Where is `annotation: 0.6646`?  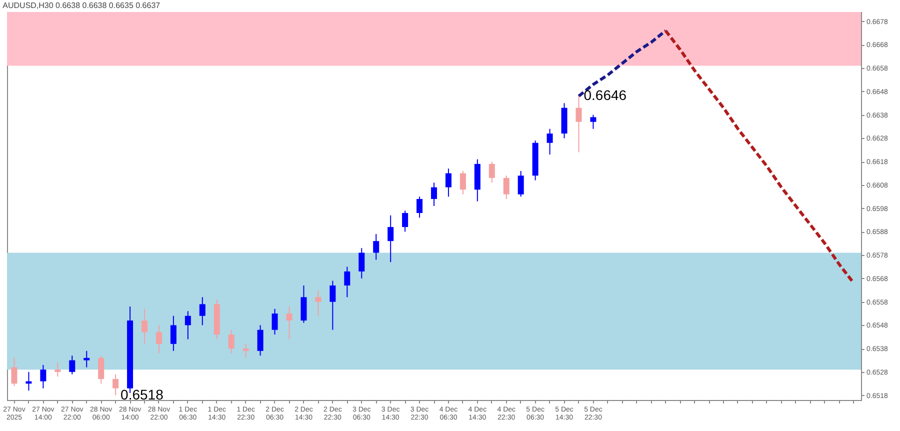 annotation: 0.6646 is located at coordinates (605, 95).